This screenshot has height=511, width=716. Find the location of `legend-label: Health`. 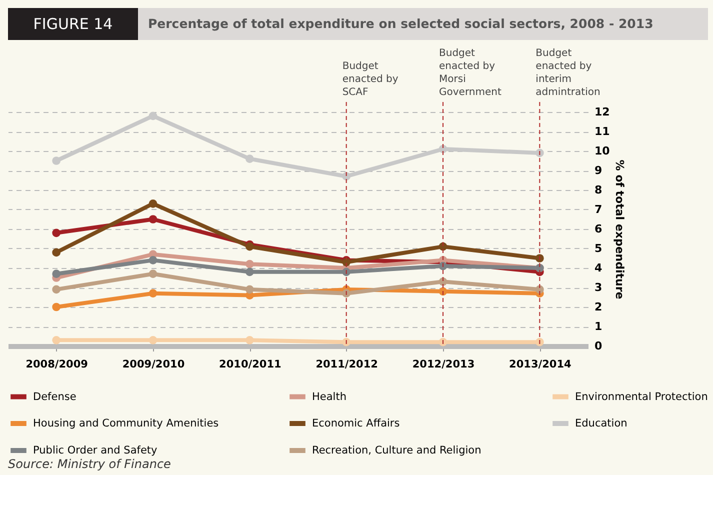

legend-label: Health is located at coordinates (329, 396).